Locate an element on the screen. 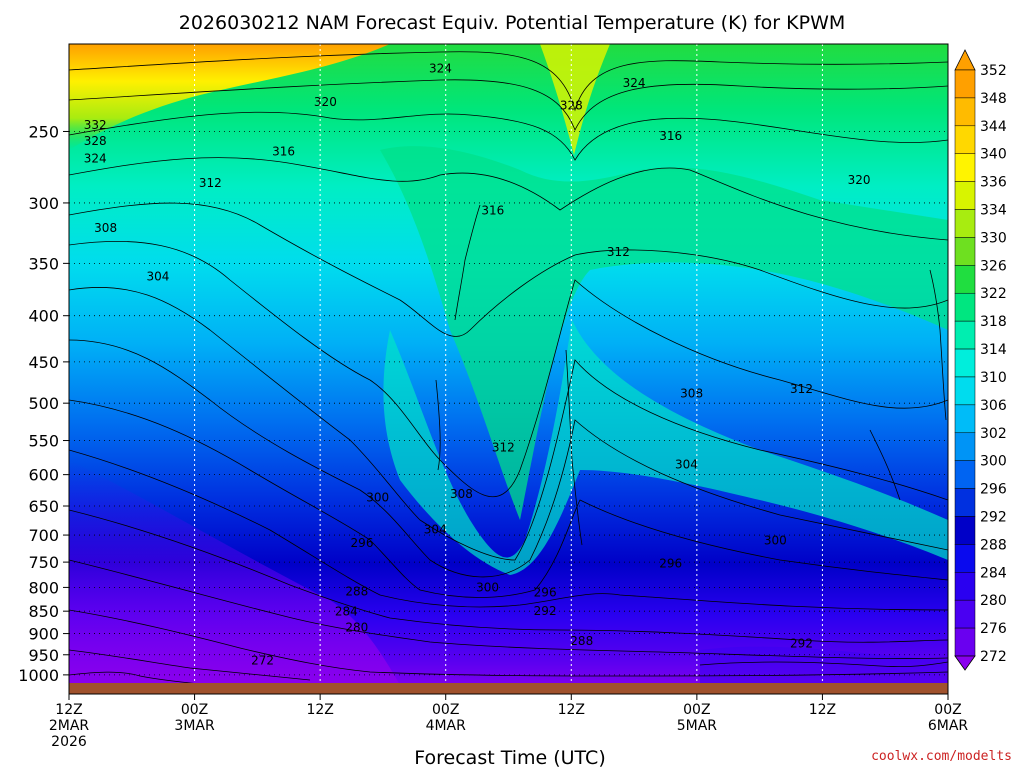 The width and height of the screenshot is (1024, 768). x-tick-label: 2026 is located at coordinates (69, 742).